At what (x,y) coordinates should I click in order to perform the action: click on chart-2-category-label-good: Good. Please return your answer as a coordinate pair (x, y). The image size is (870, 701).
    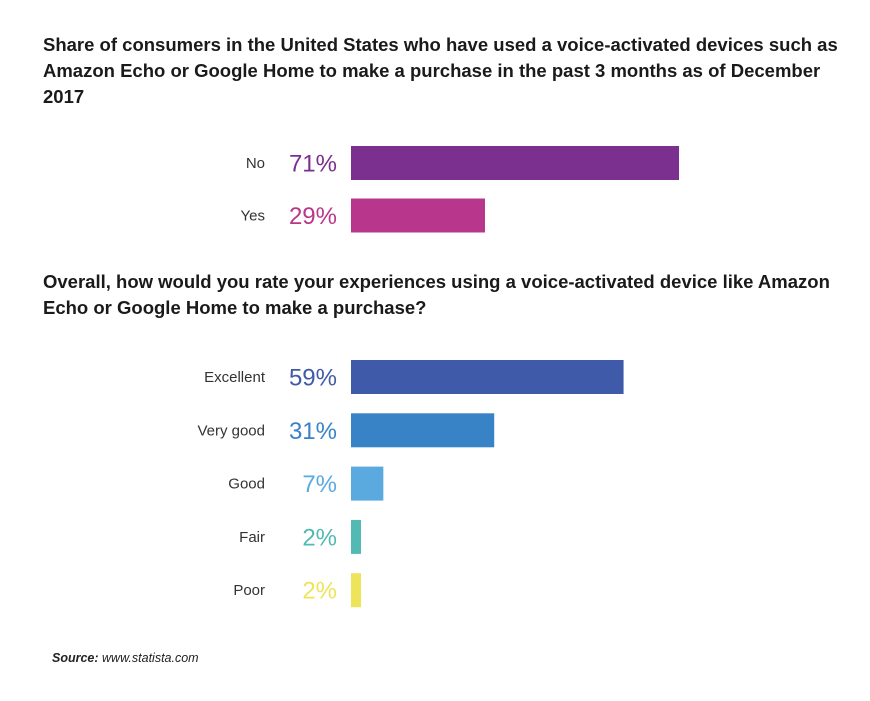
    Looking at the image, I should click on (246, 484).